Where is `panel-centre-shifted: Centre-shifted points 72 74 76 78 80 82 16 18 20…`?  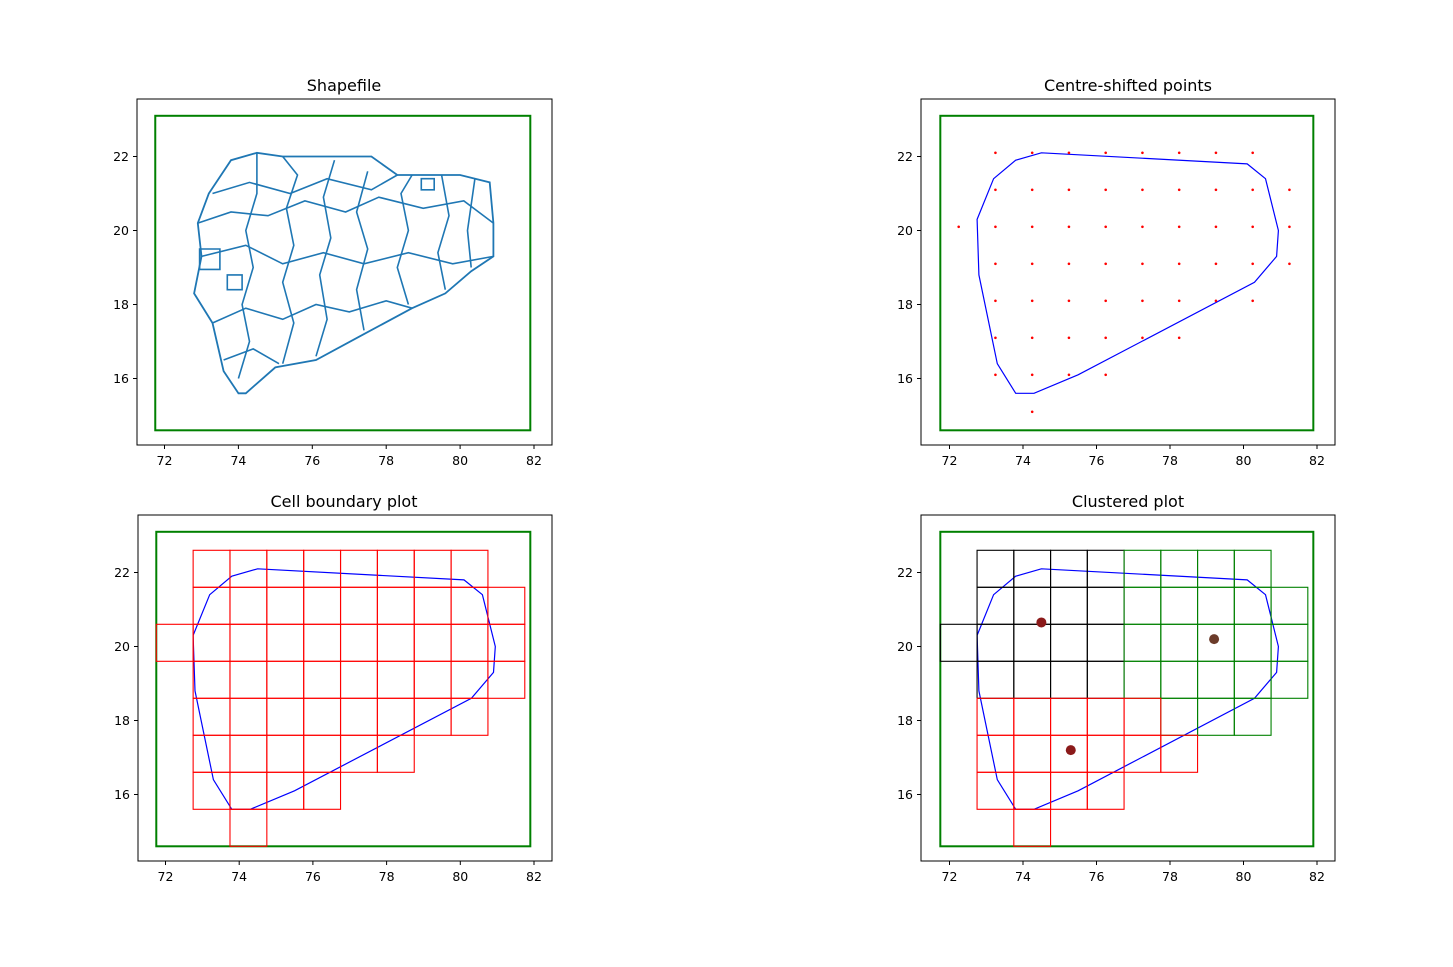
panel-centre-shifted: Centre-shifted points 72 74 76 78 80 82 16 18 20… is located at coordinates (1116, 272).